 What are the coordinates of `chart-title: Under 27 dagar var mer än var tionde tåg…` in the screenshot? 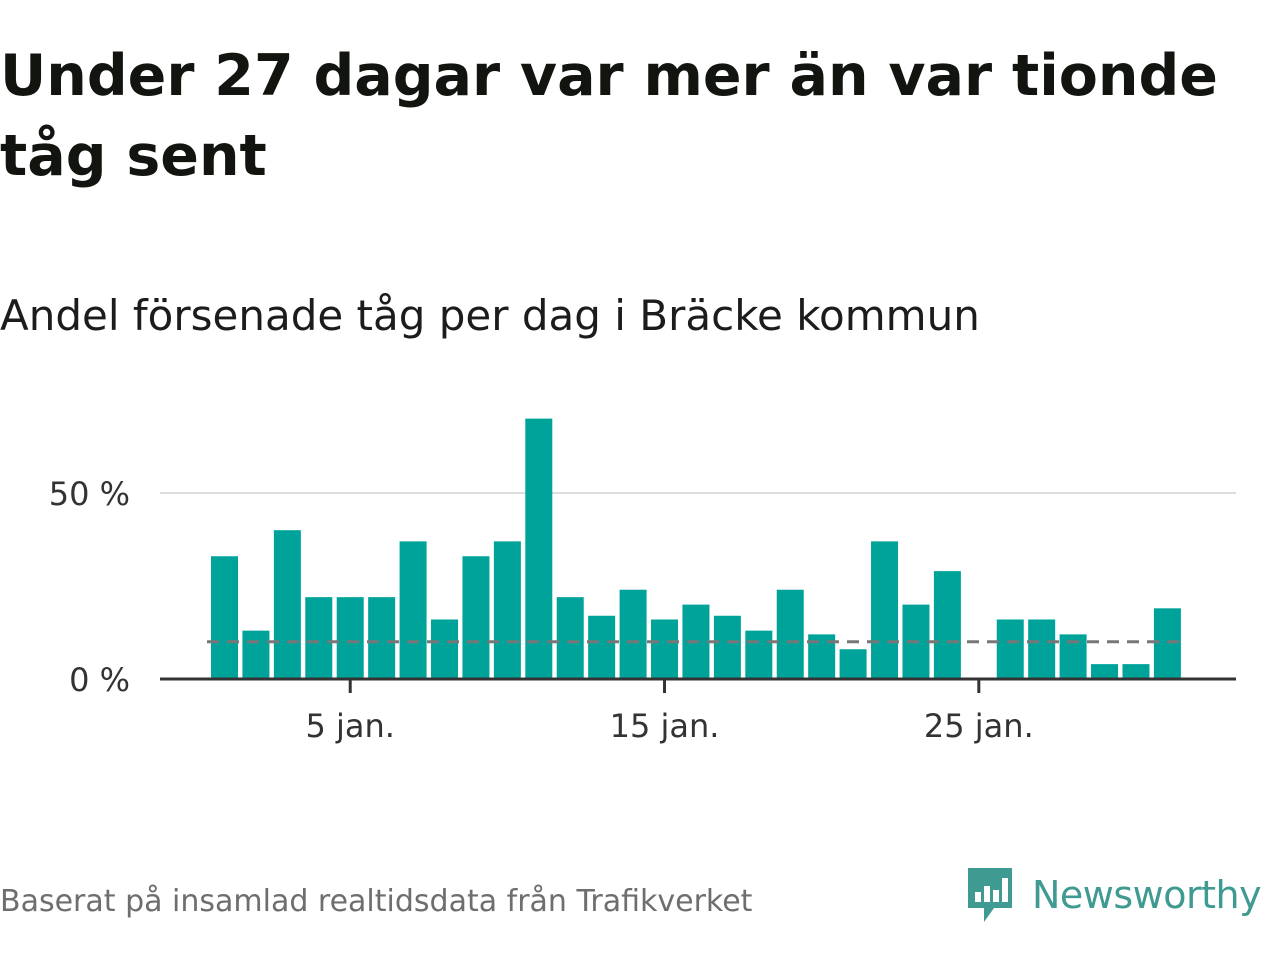 It's located at (609, 116).